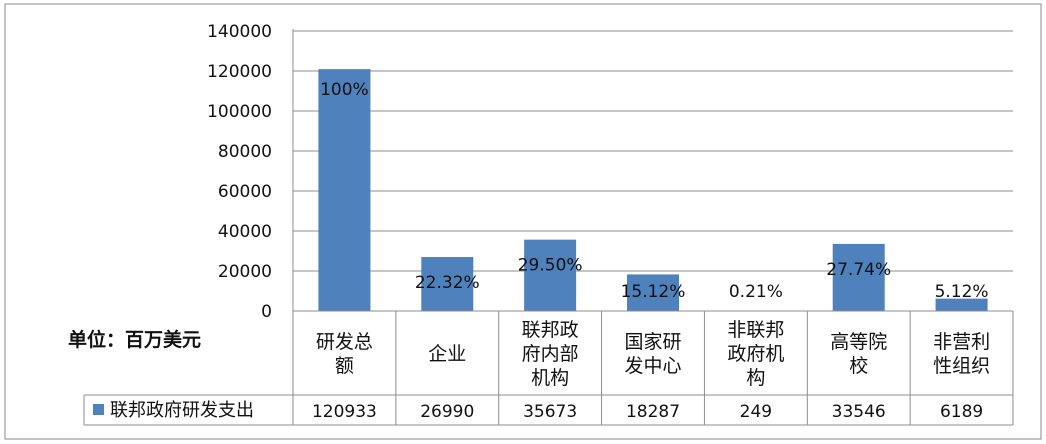 The height and width of the screenshot is (444, 1046). I want to click on y-tick-label: 120000, so click(239, 72).